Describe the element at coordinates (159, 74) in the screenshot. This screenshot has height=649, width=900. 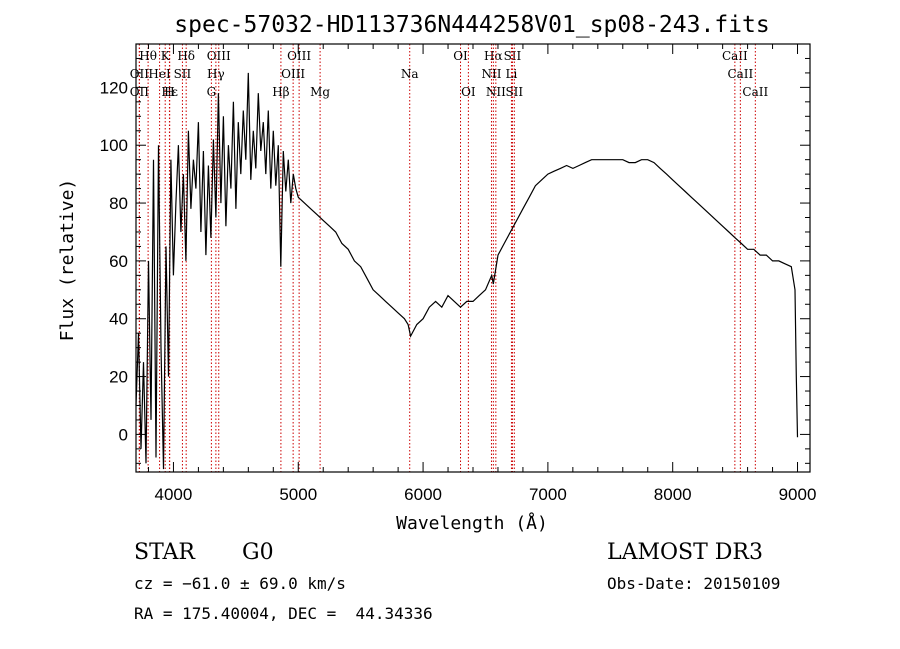
I see `line-marker-label: HeI` at that location.